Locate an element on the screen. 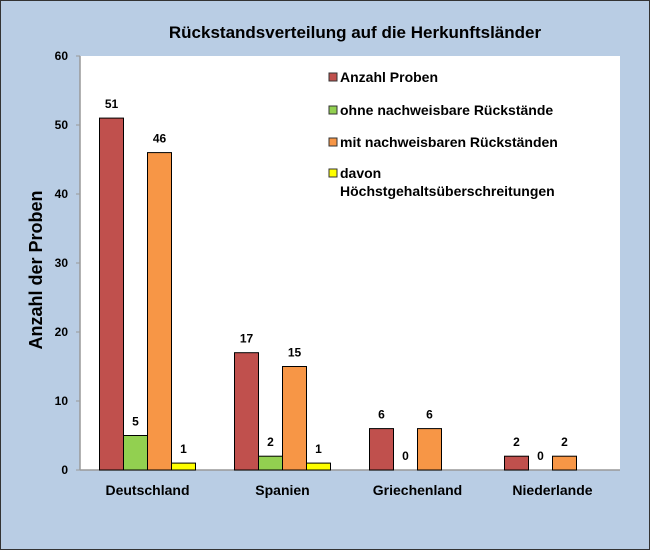  y-tick-label: 50 is located at coordinates (62, 125).